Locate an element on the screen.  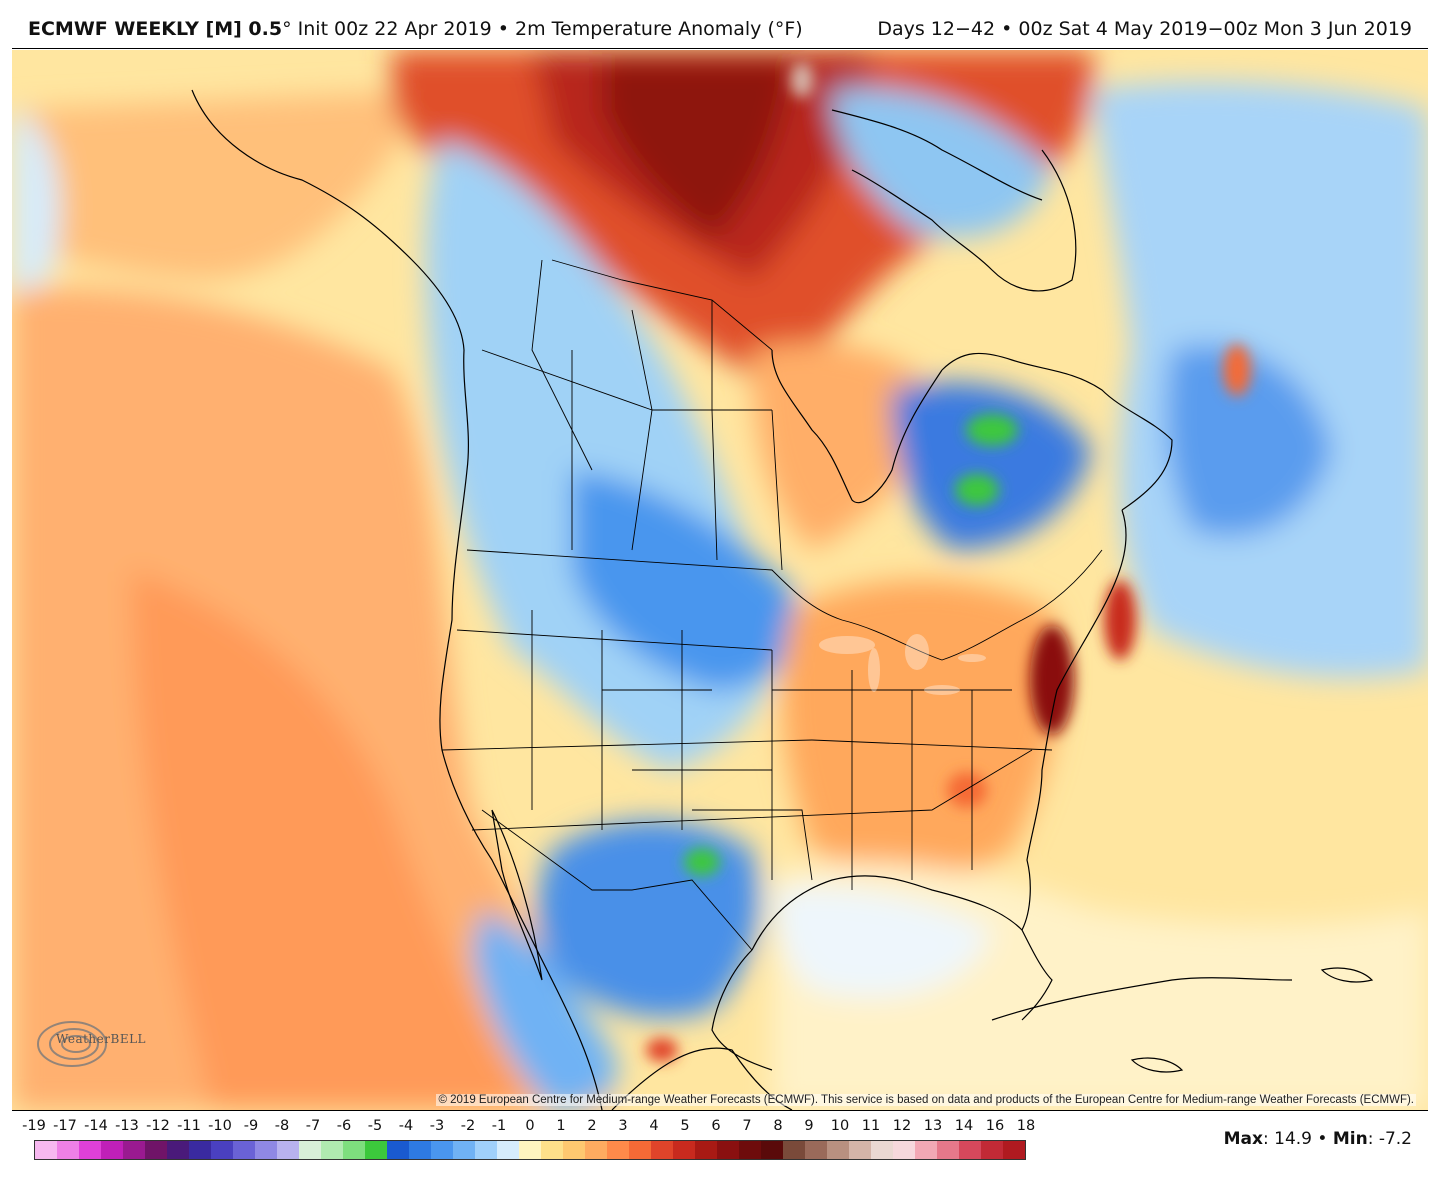
colorbar-tick-label: 5 is located at coordinates (685, 1126).